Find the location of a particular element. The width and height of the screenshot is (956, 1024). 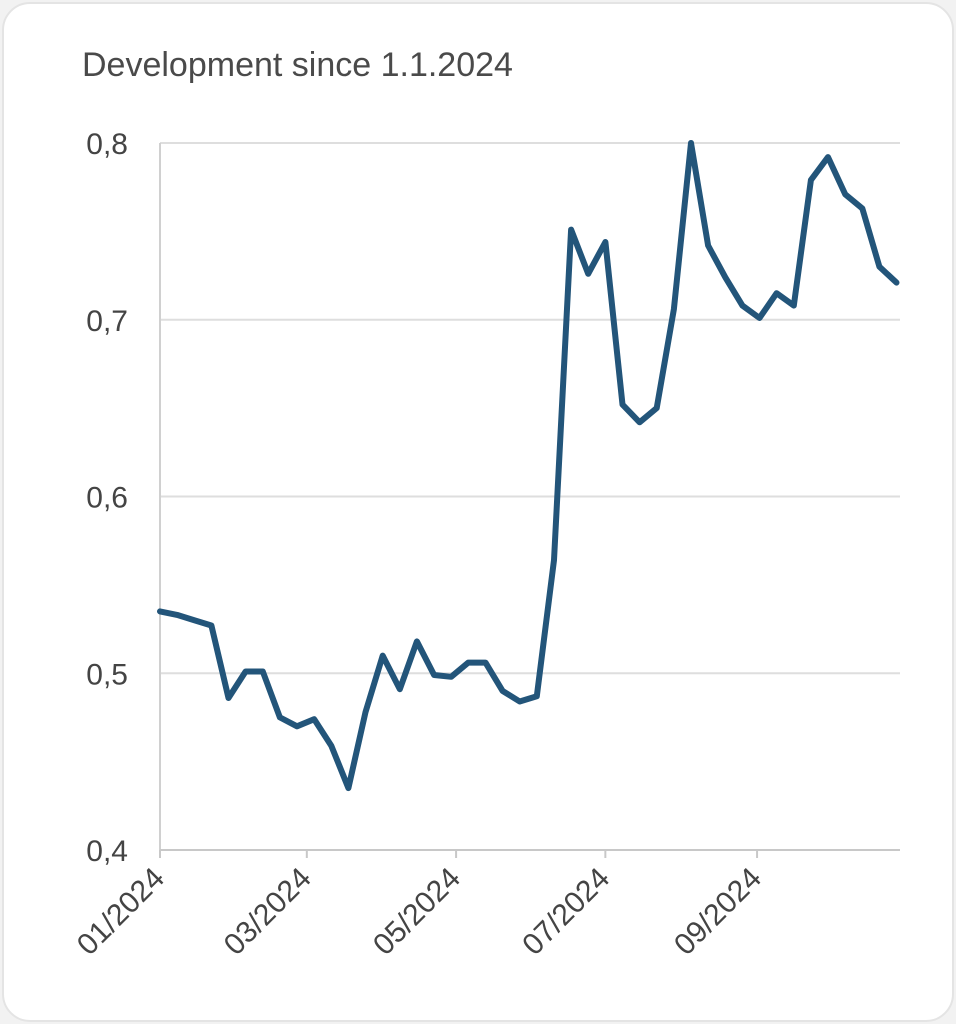

x-tick-label: 09/2024 is located at coordinates (718, 912).